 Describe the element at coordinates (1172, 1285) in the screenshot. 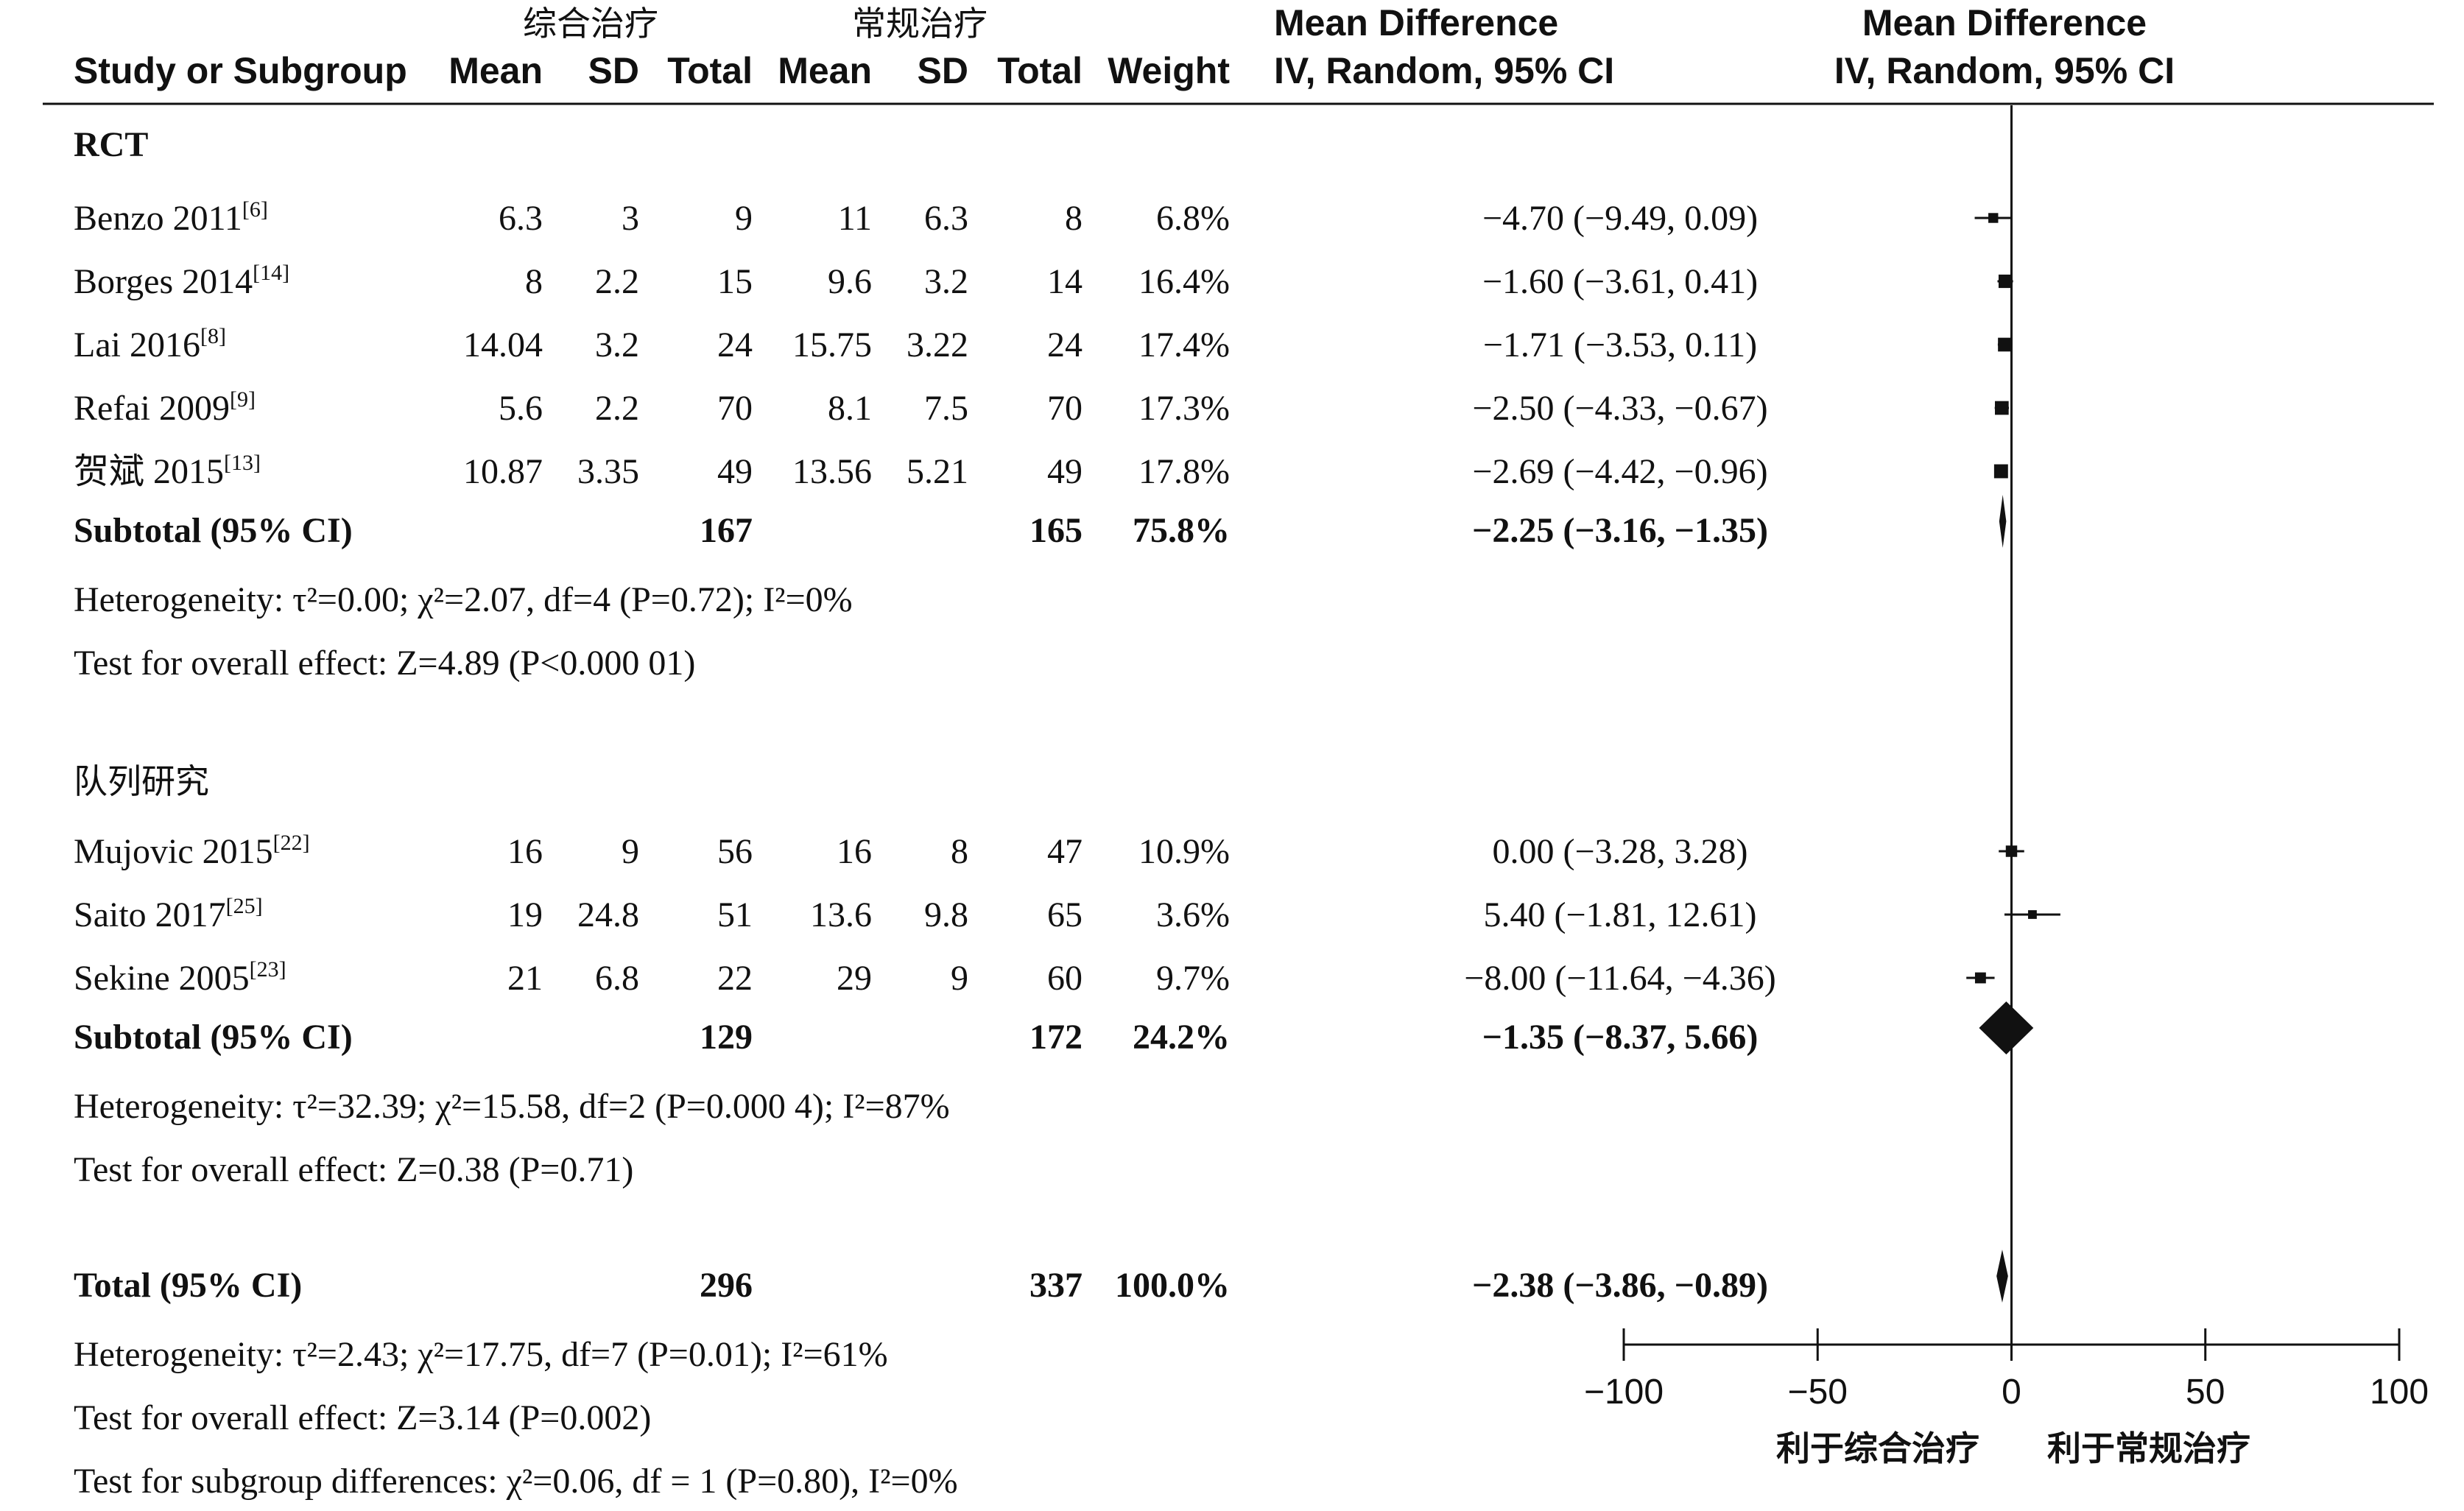

I see `total-weight: 100.0%` at that location.